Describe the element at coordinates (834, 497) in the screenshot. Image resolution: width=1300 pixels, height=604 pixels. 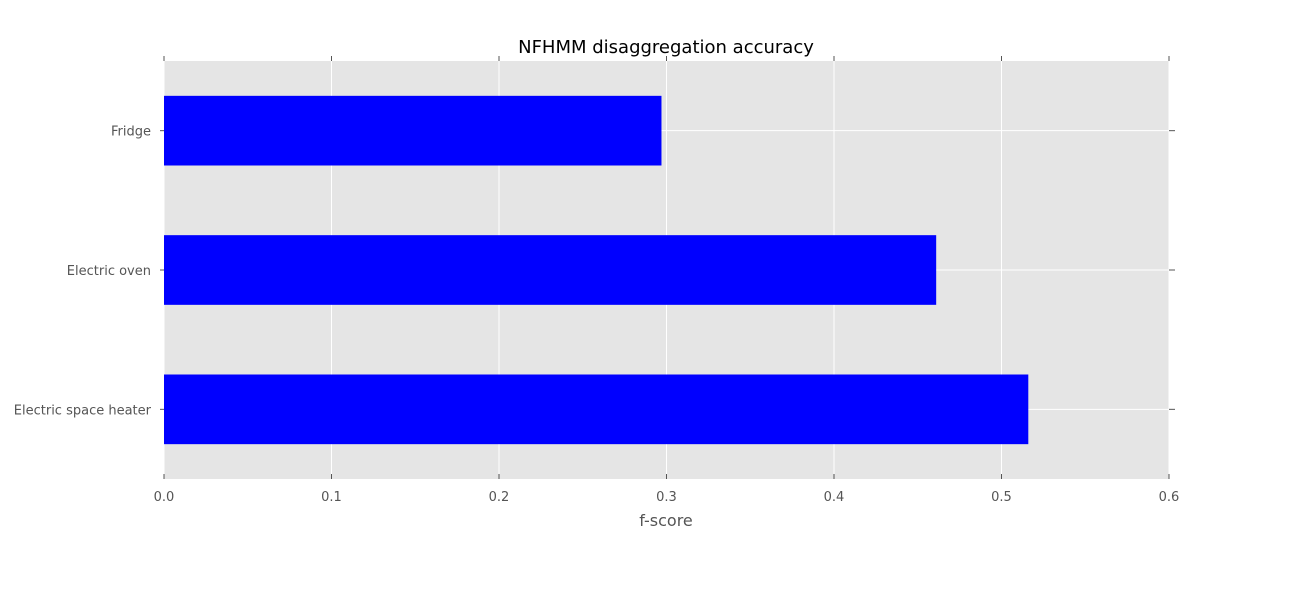
I see `x-tick-label: 0.4` at that location.